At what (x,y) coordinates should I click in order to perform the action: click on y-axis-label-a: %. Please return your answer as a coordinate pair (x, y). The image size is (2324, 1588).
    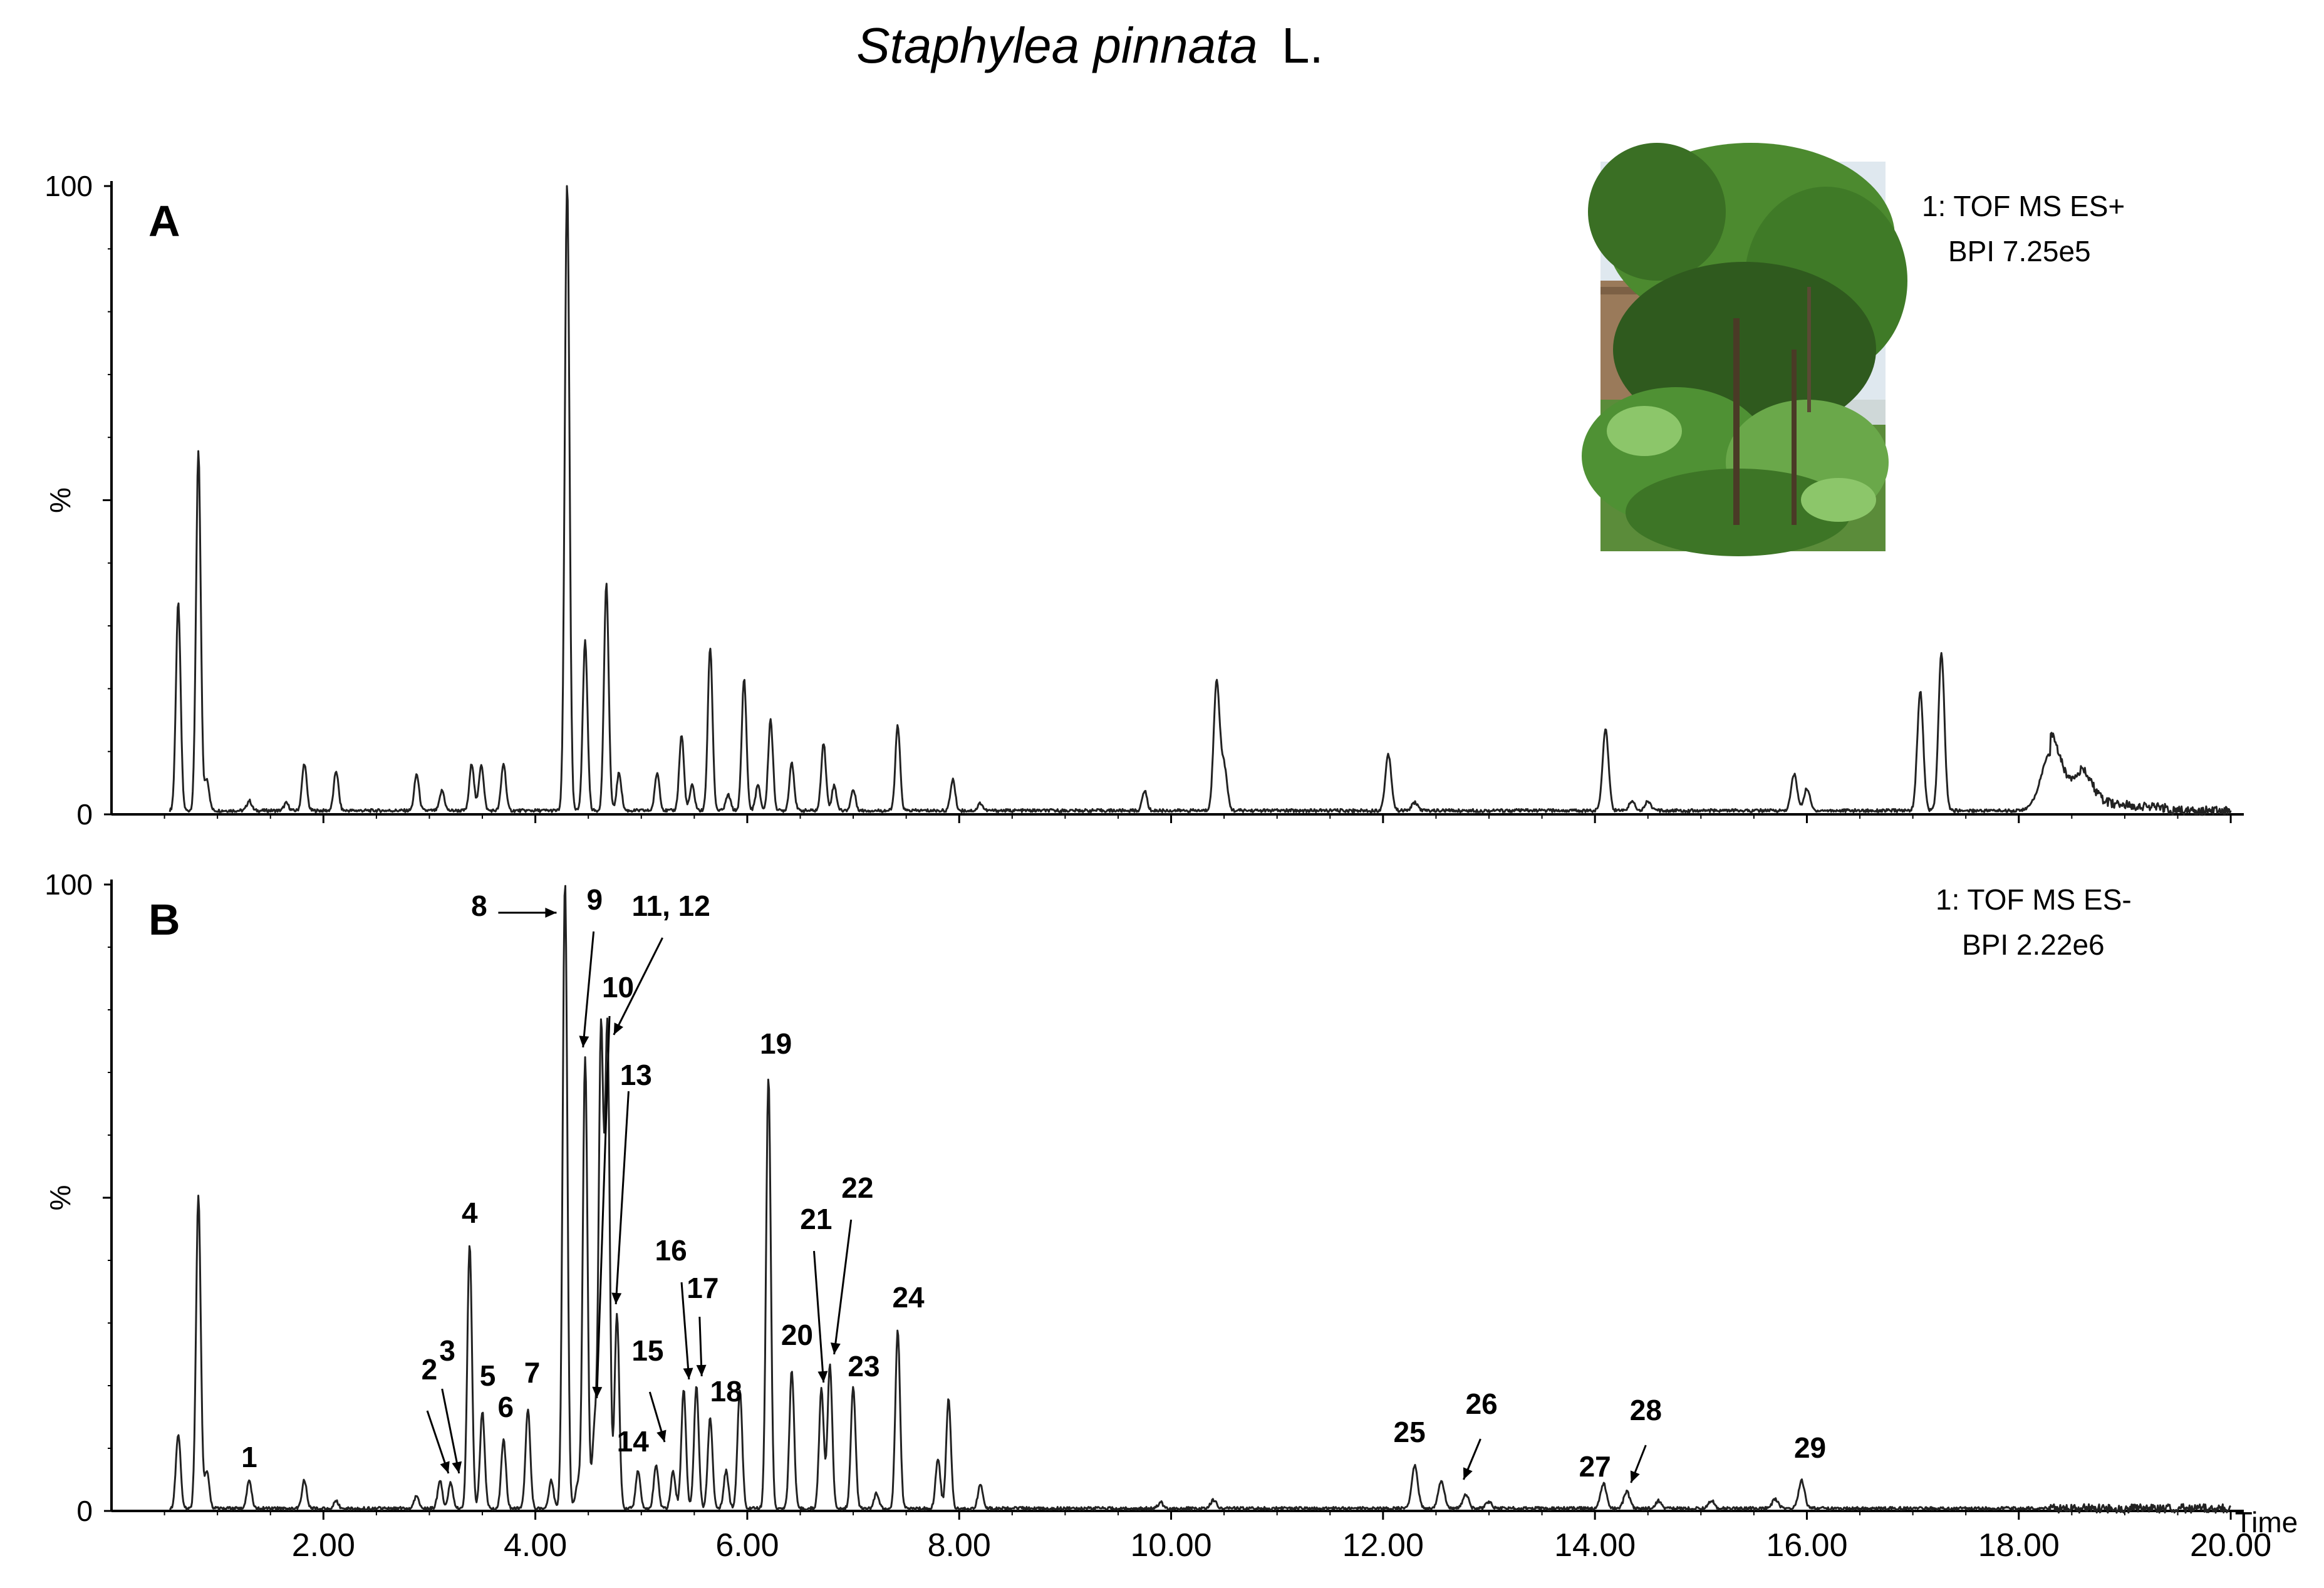
    Looking at the image, I should click on (60, 500).